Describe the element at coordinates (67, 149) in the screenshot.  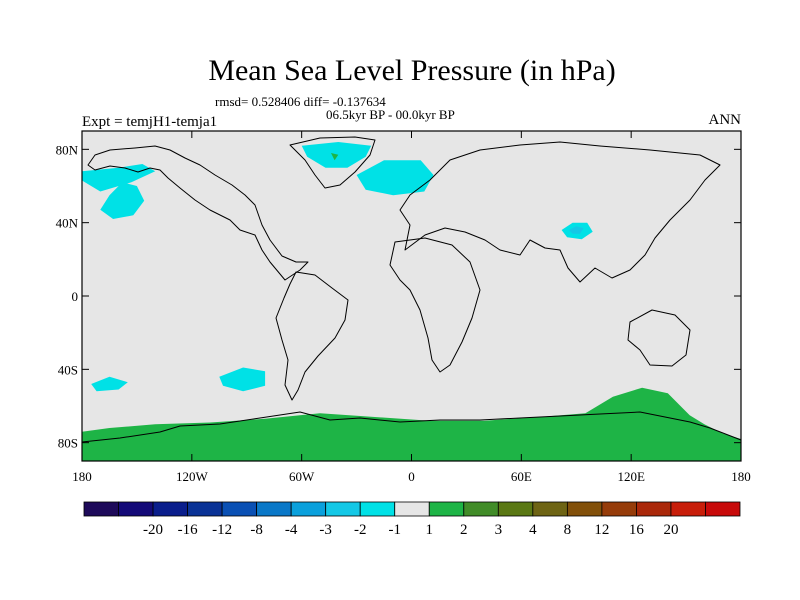
I see `y-tick-label: 80N` at that location.